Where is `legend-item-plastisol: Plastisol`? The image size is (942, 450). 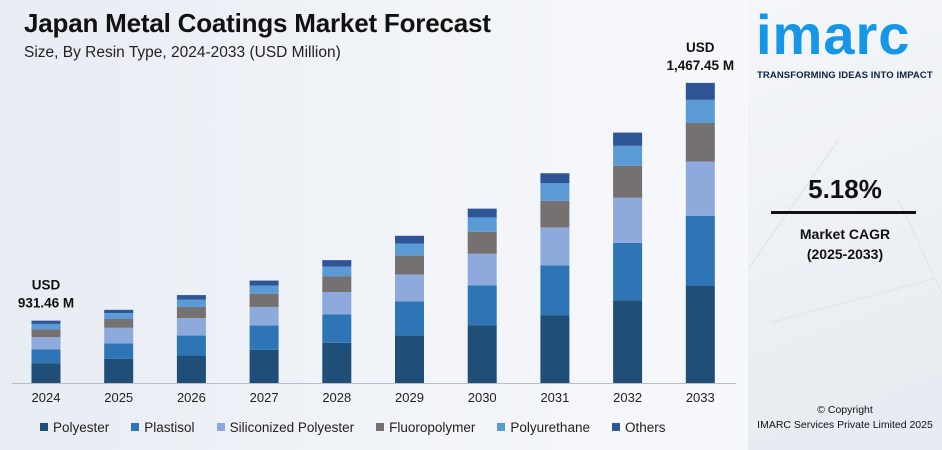 legend-item-plastisol: Plastisol is located at coordinates (163, 427).